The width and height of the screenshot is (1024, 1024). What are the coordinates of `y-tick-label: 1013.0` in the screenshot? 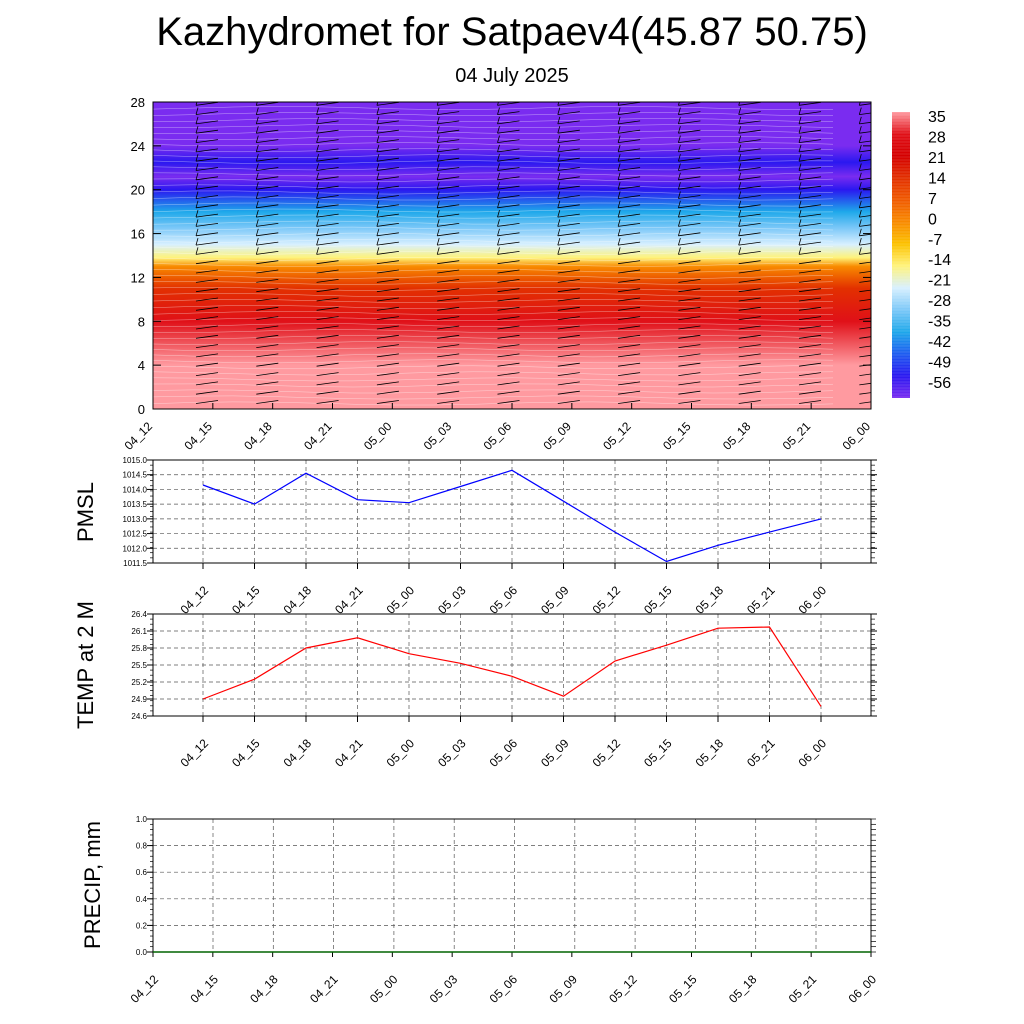 It's located at (135, 519).